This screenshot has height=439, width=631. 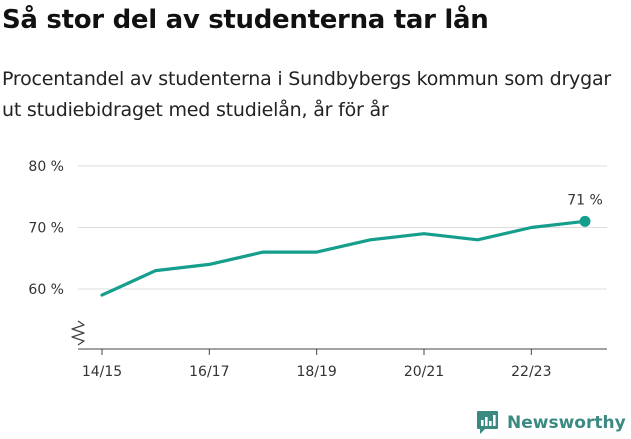 What do you see at coordinates (316, 372) in the screenshot?
I see `x-tick-label: 18/19` at bounding box center [316, 372].